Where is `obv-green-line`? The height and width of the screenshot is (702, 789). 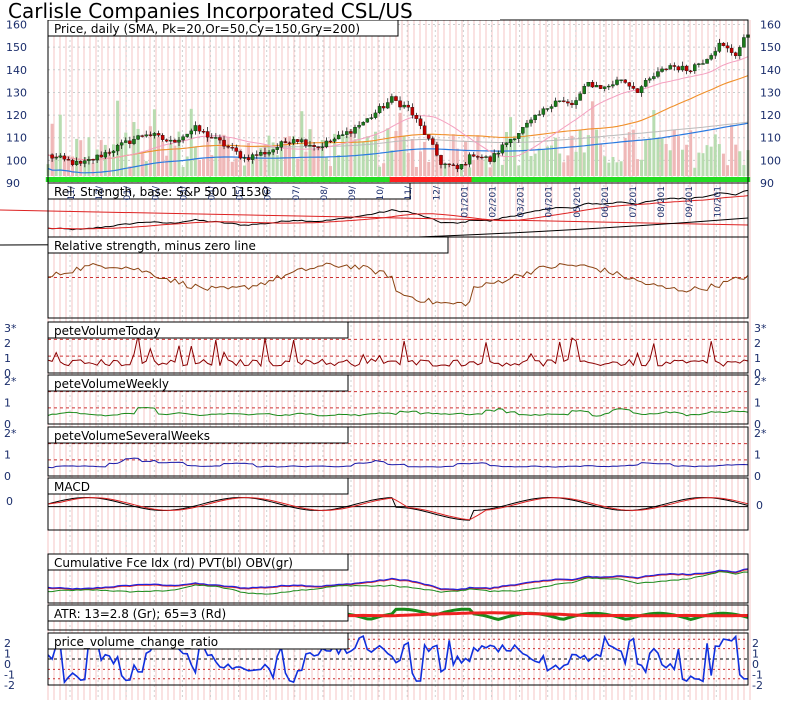 obv-green-line is located at coordinates (398, 583).